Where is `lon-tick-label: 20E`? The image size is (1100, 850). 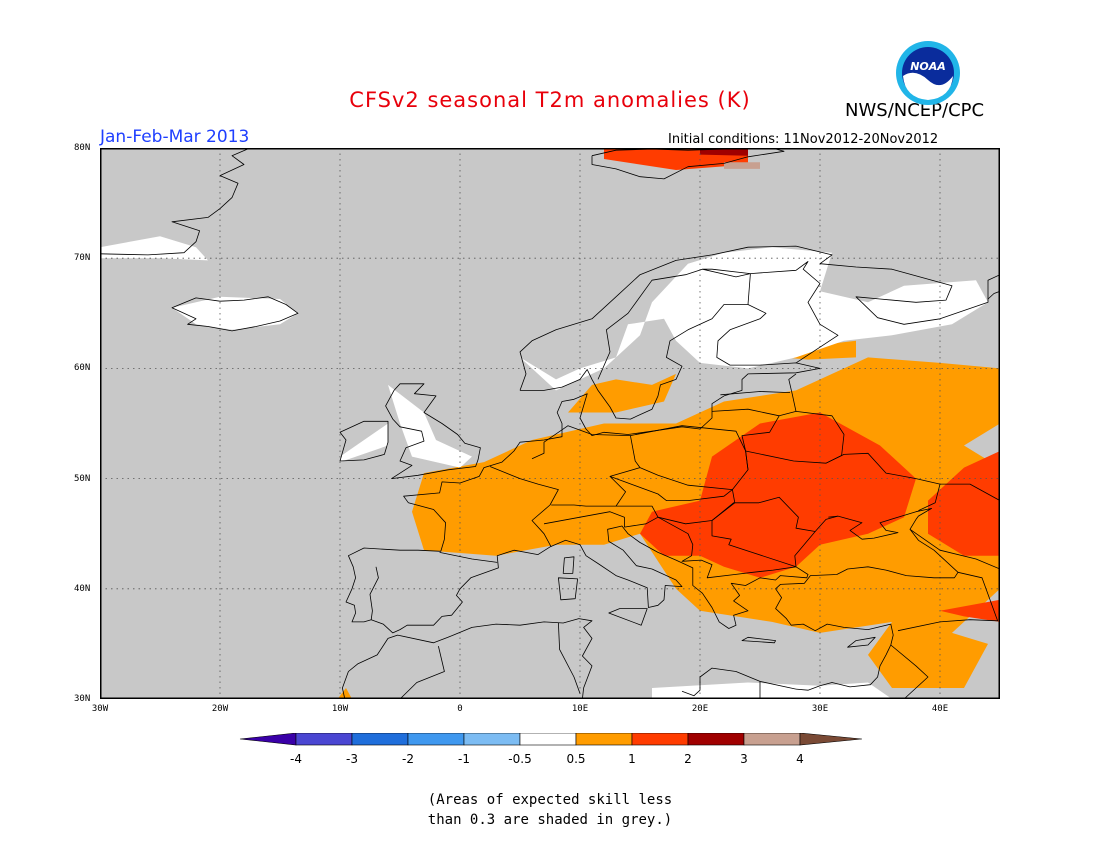 lon-tick-label: 20E is located at coordinates (700, 709).